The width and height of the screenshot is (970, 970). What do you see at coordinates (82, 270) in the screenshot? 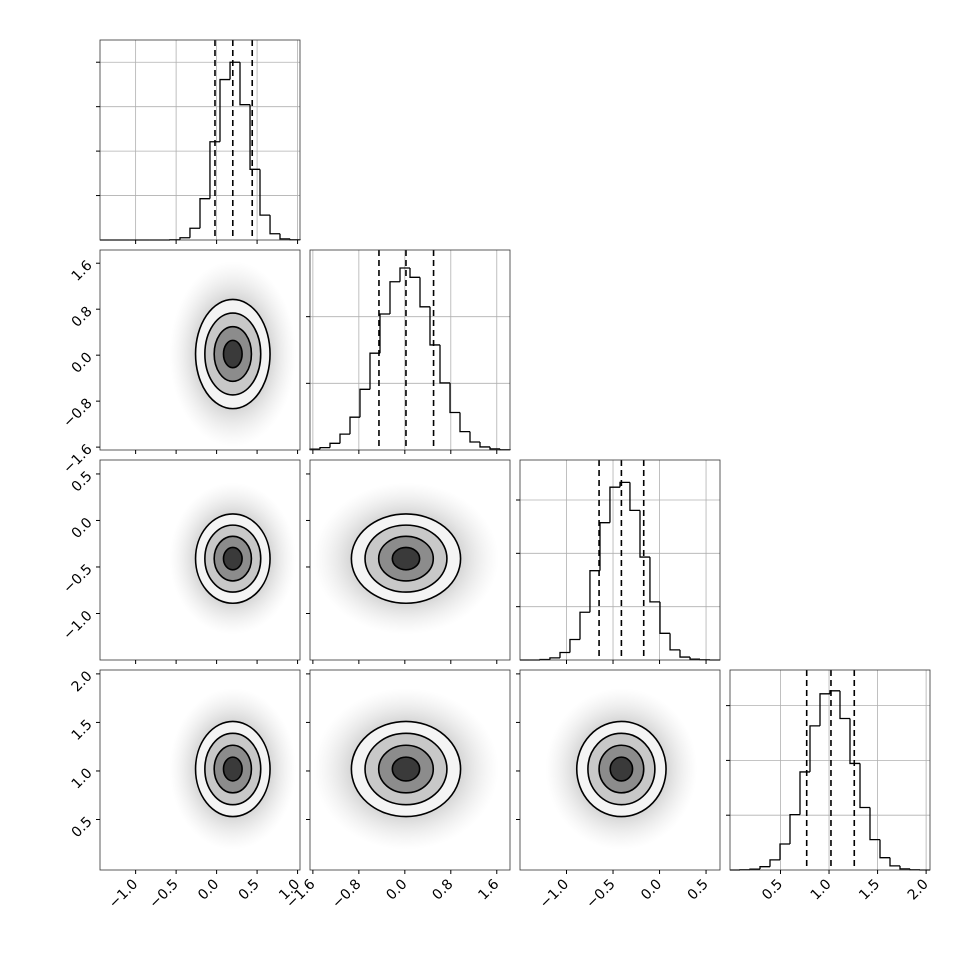
I see `y-tick-label: 1.6` at bounding box center [82, 270].